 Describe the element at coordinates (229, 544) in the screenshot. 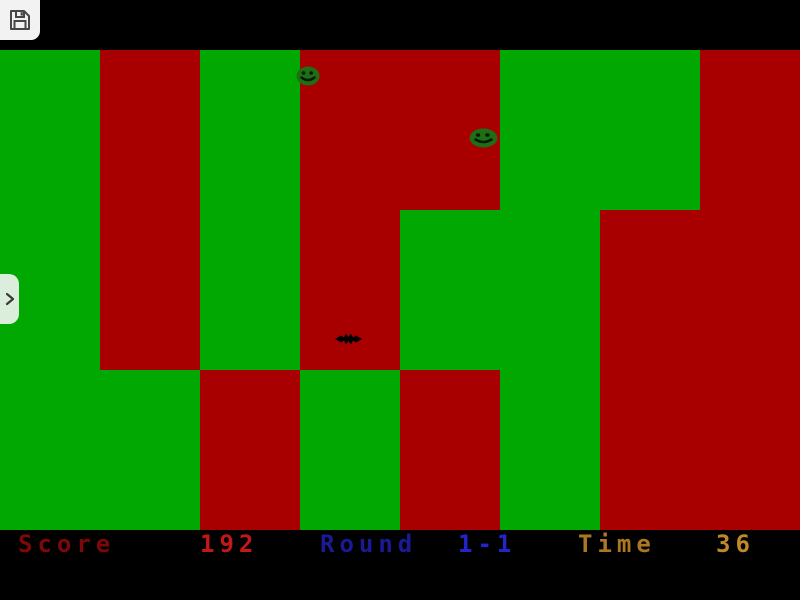

I see `score-value: 192` at that location.